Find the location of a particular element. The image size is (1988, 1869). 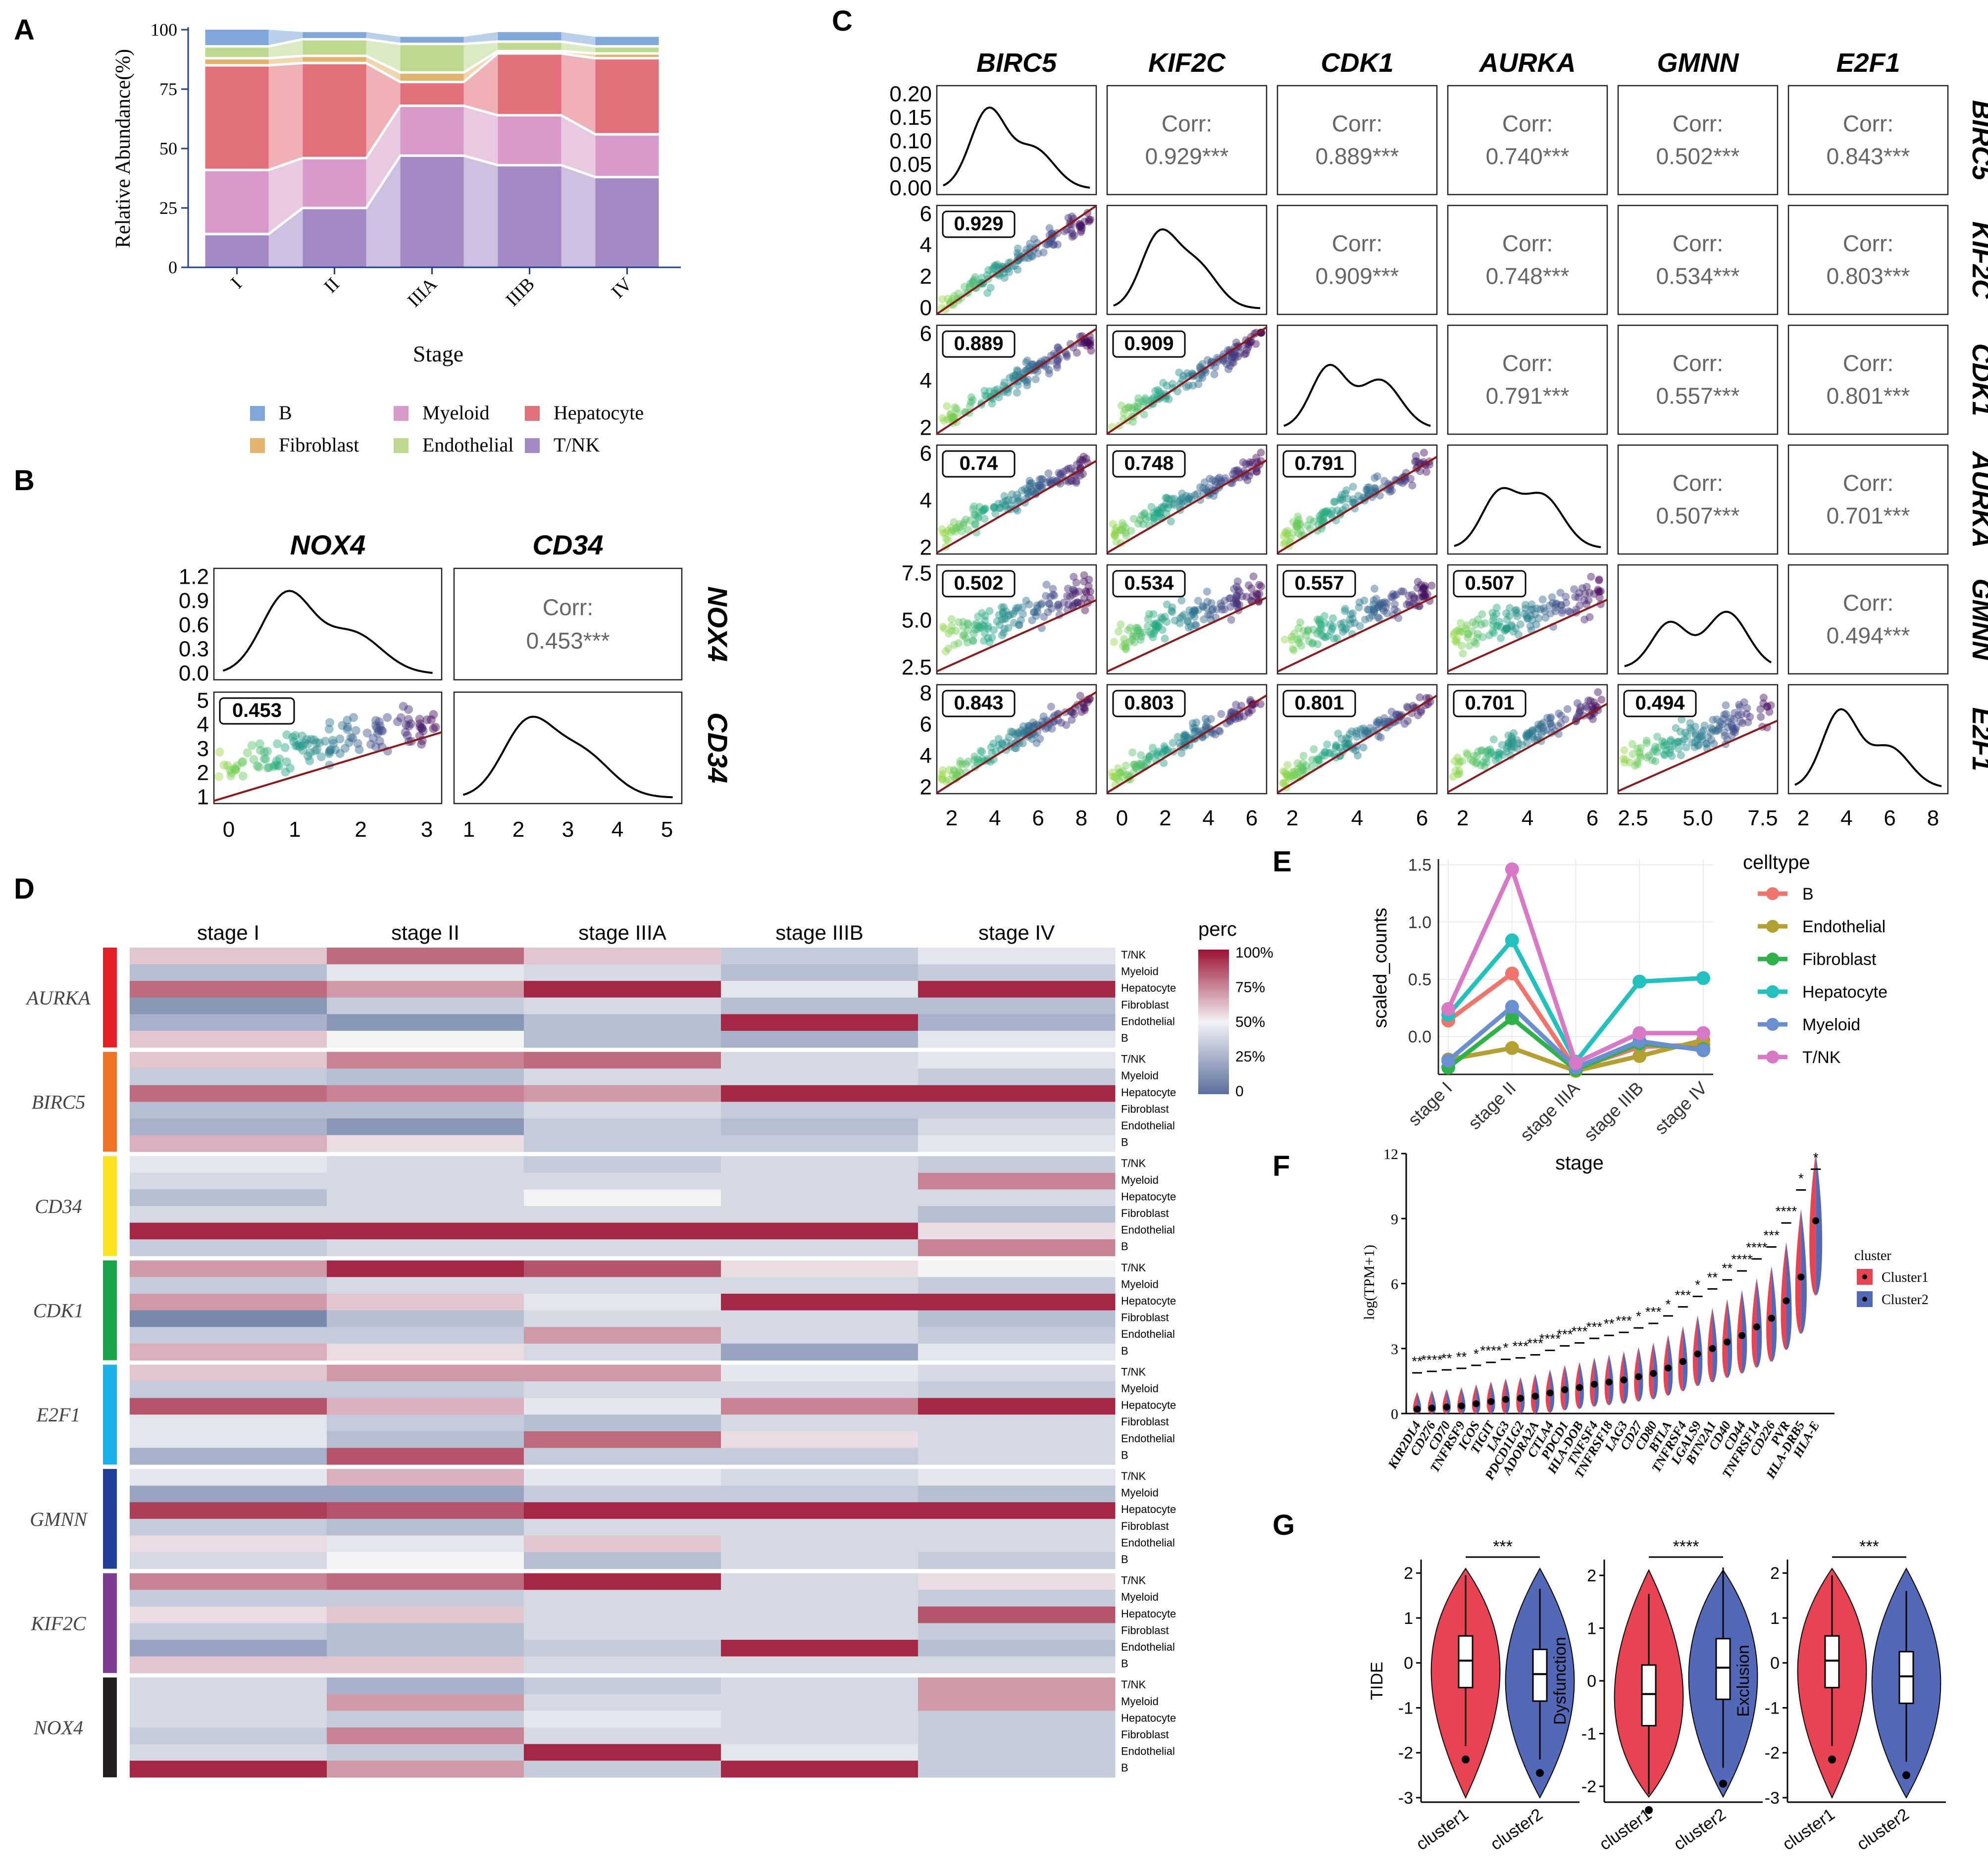

significance-label: * is located at coordinates (1816, 1157).